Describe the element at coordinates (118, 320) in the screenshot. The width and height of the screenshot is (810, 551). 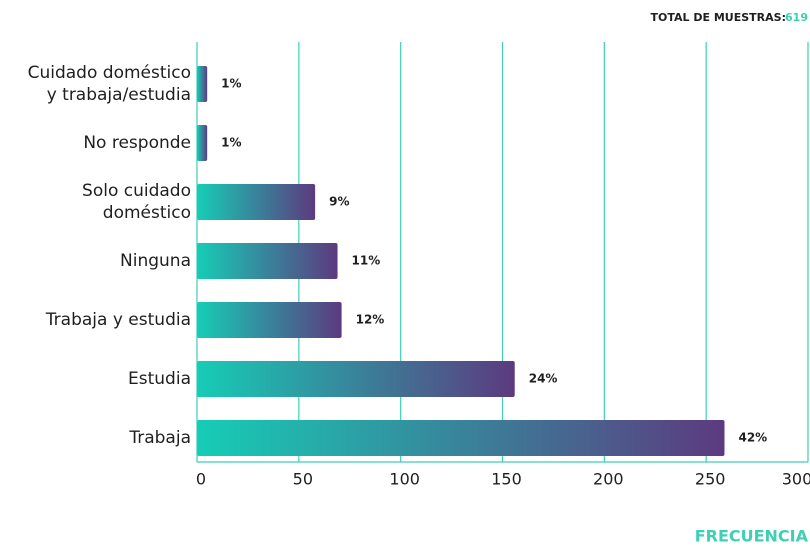
I see `y-tick-label: Trabaja y estudia` at that location.